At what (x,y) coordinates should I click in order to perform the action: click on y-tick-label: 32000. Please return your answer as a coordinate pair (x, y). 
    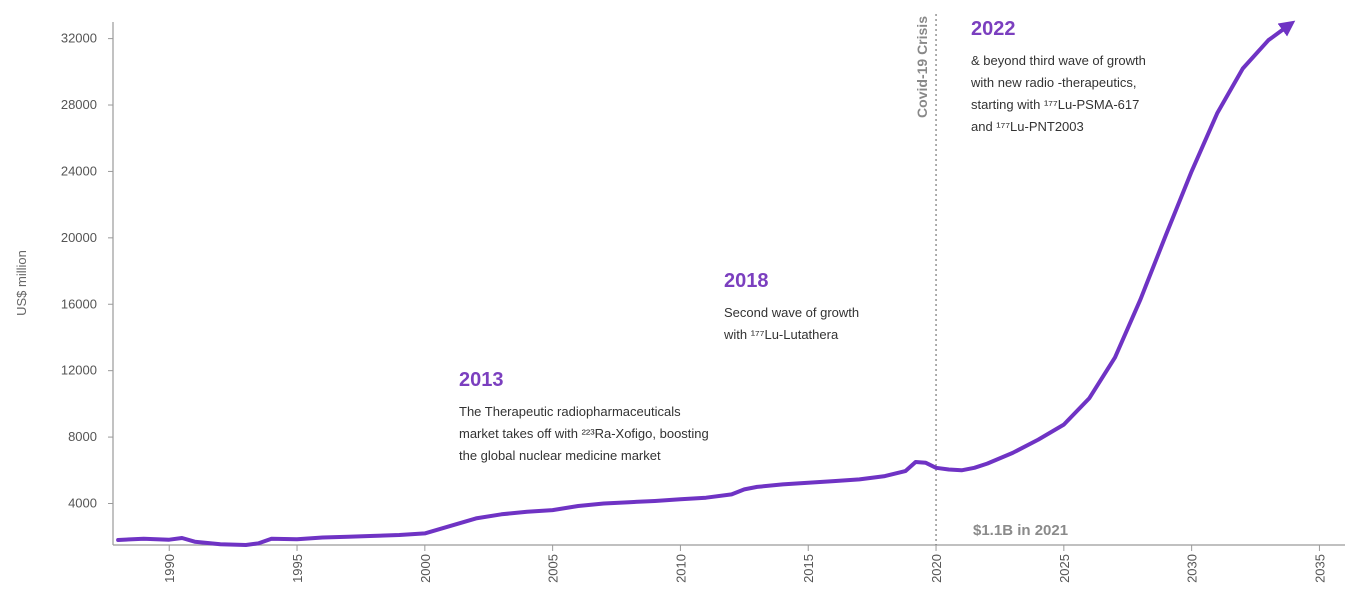
    Looking at the image, I should click on (79, 38).